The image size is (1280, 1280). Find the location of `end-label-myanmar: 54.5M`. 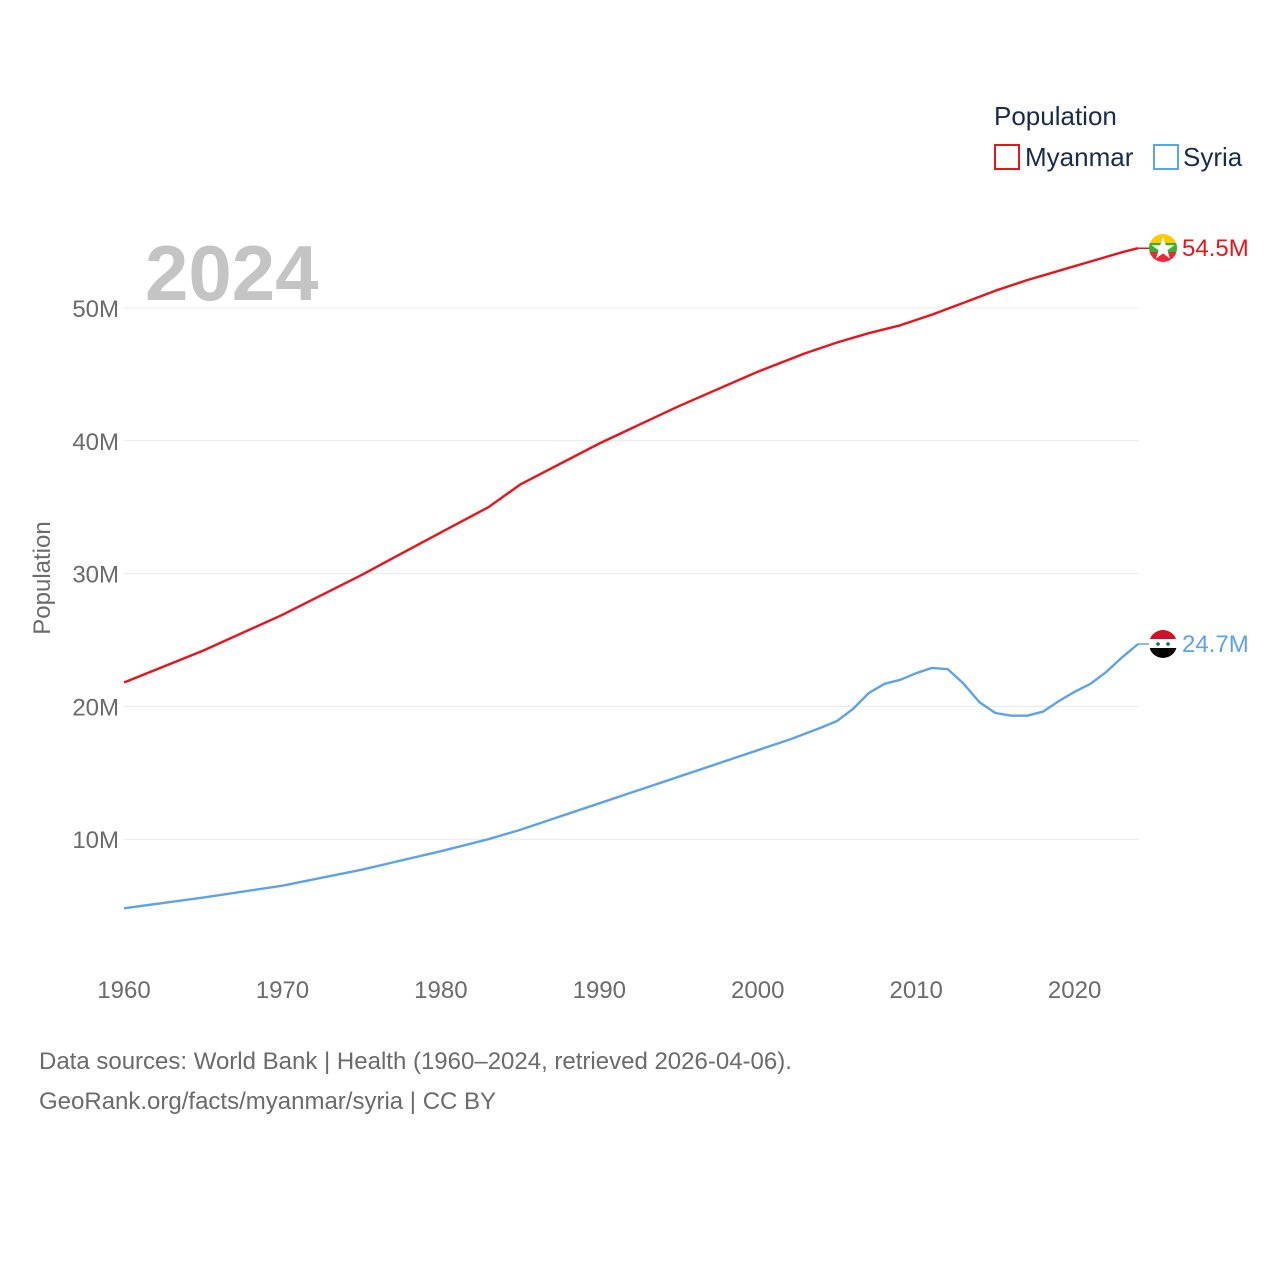

end-label-myanmar: 54.5M is located at coordinates (1215, 248).